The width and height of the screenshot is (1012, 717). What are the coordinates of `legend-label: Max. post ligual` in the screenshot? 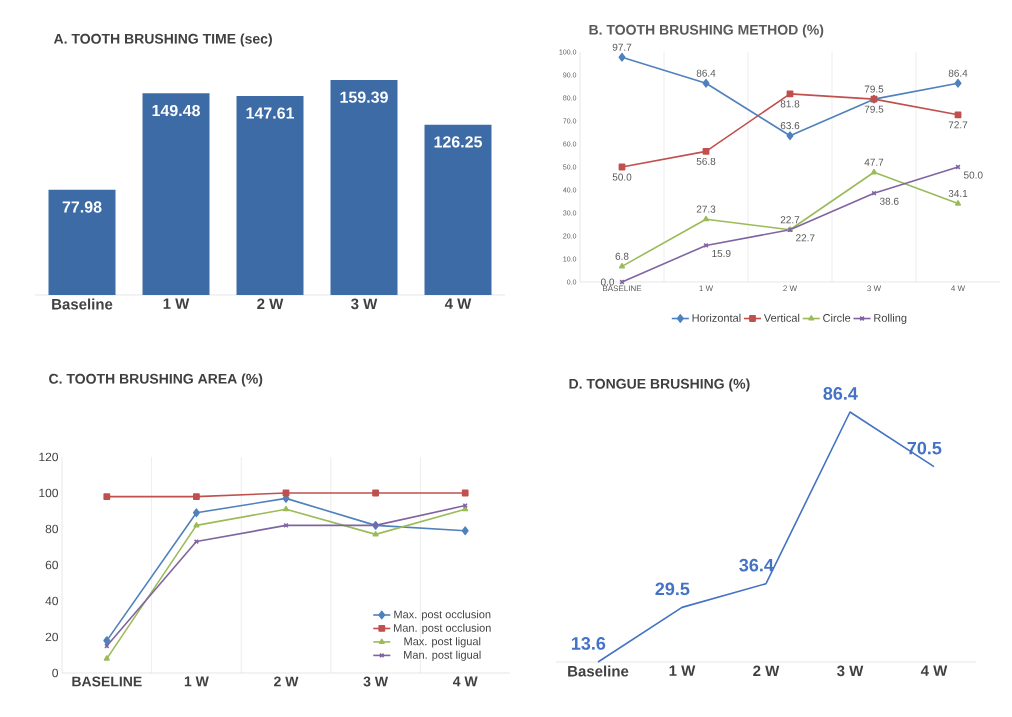 It's located at (442, 642).